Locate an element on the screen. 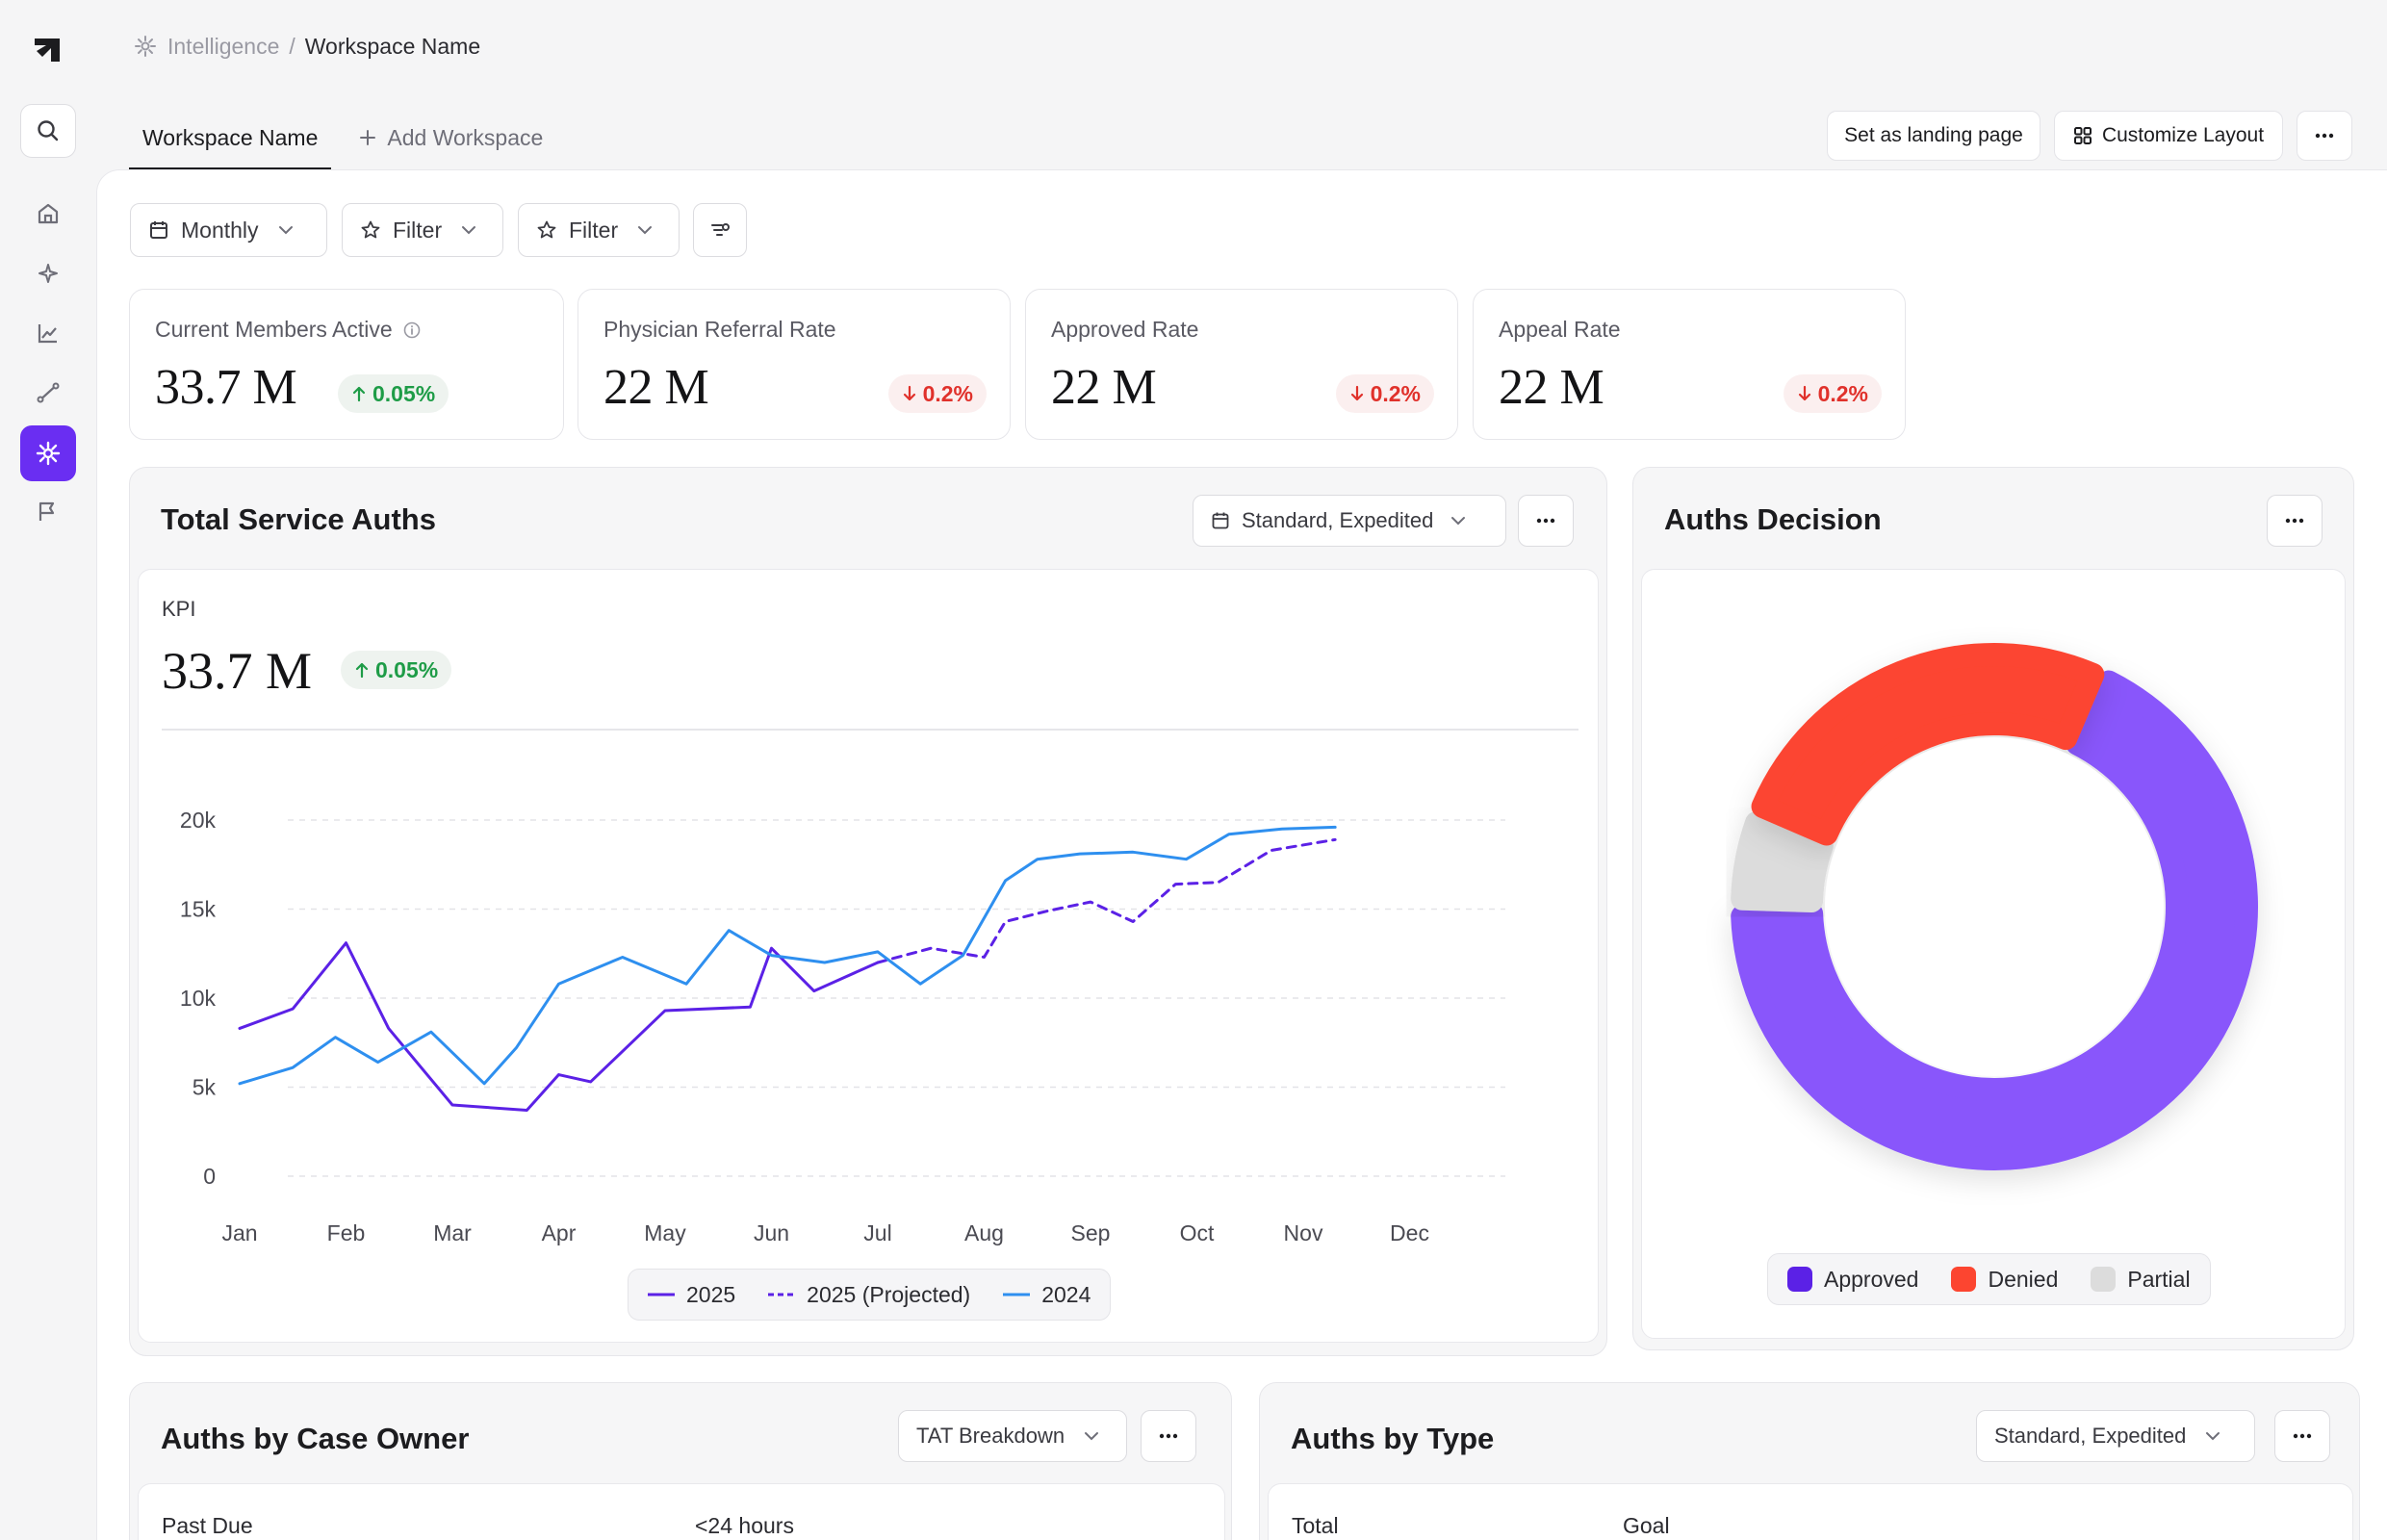 The height and width of the screenshot is (1540, 2387). legend-item-denied: Denied is located at coordinates (2004, 1280).